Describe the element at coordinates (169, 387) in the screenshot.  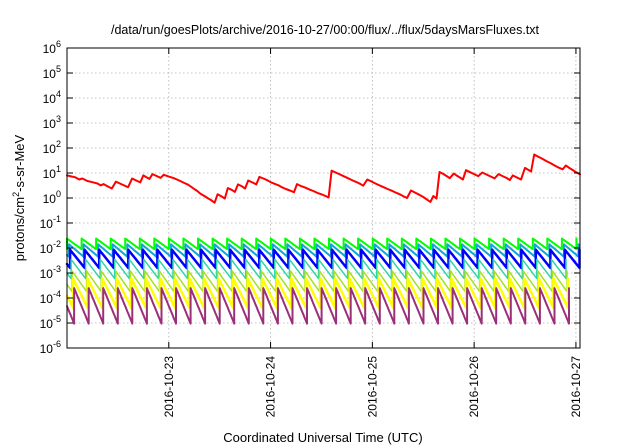
I see `x-tick-label: 2016-10-23` at that location.